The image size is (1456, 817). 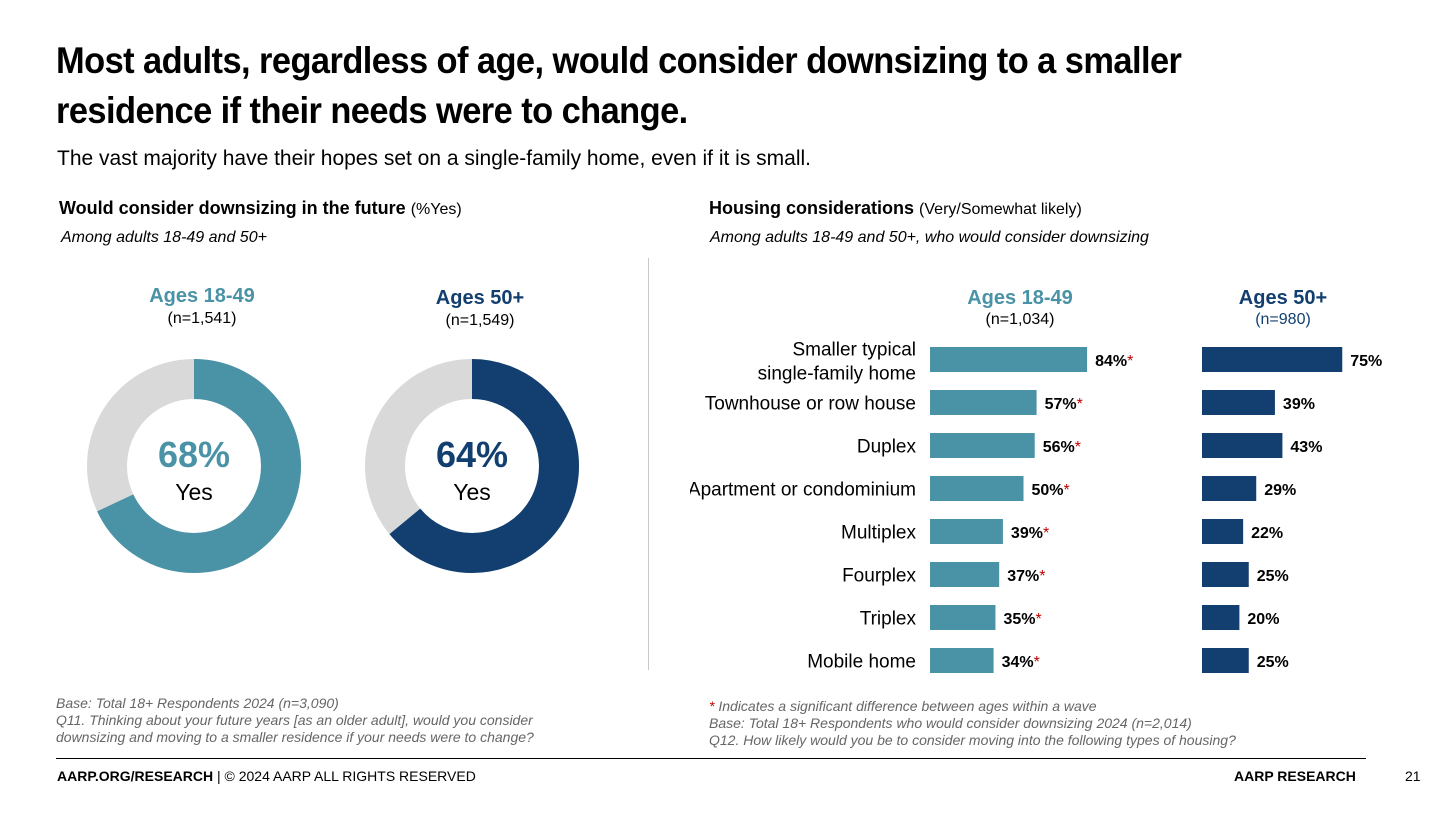 What do you see at coordinates (1114, 361) in the screenshot?
I see `bar-value-label: 84%*` at bounding box center [1114, 361].